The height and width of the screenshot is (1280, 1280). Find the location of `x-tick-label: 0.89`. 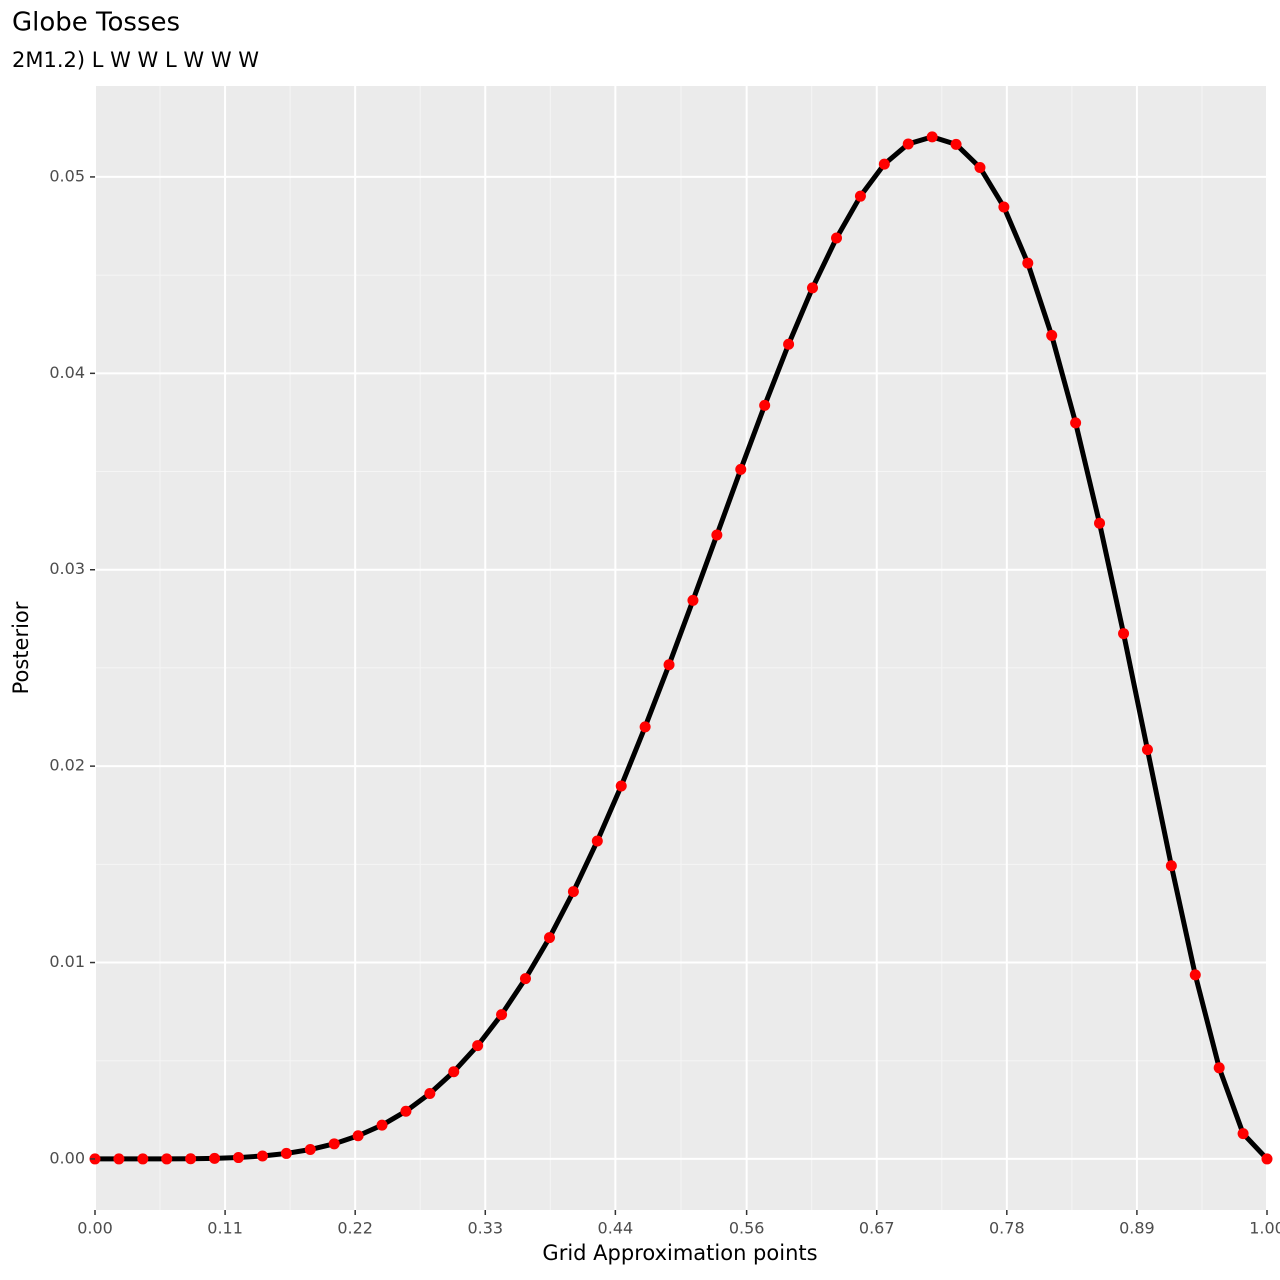

x-tick-label: 0.89 is located at coordinates (1137, 1228).